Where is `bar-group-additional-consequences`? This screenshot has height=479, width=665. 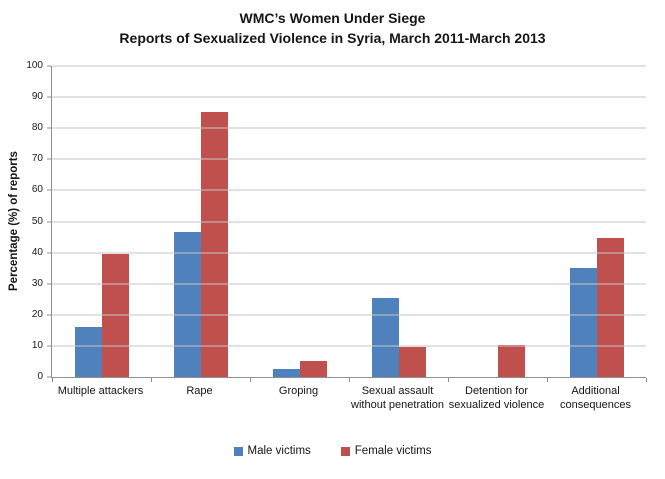
bar-group-additional-consequences is located at coordinates (596, 221).